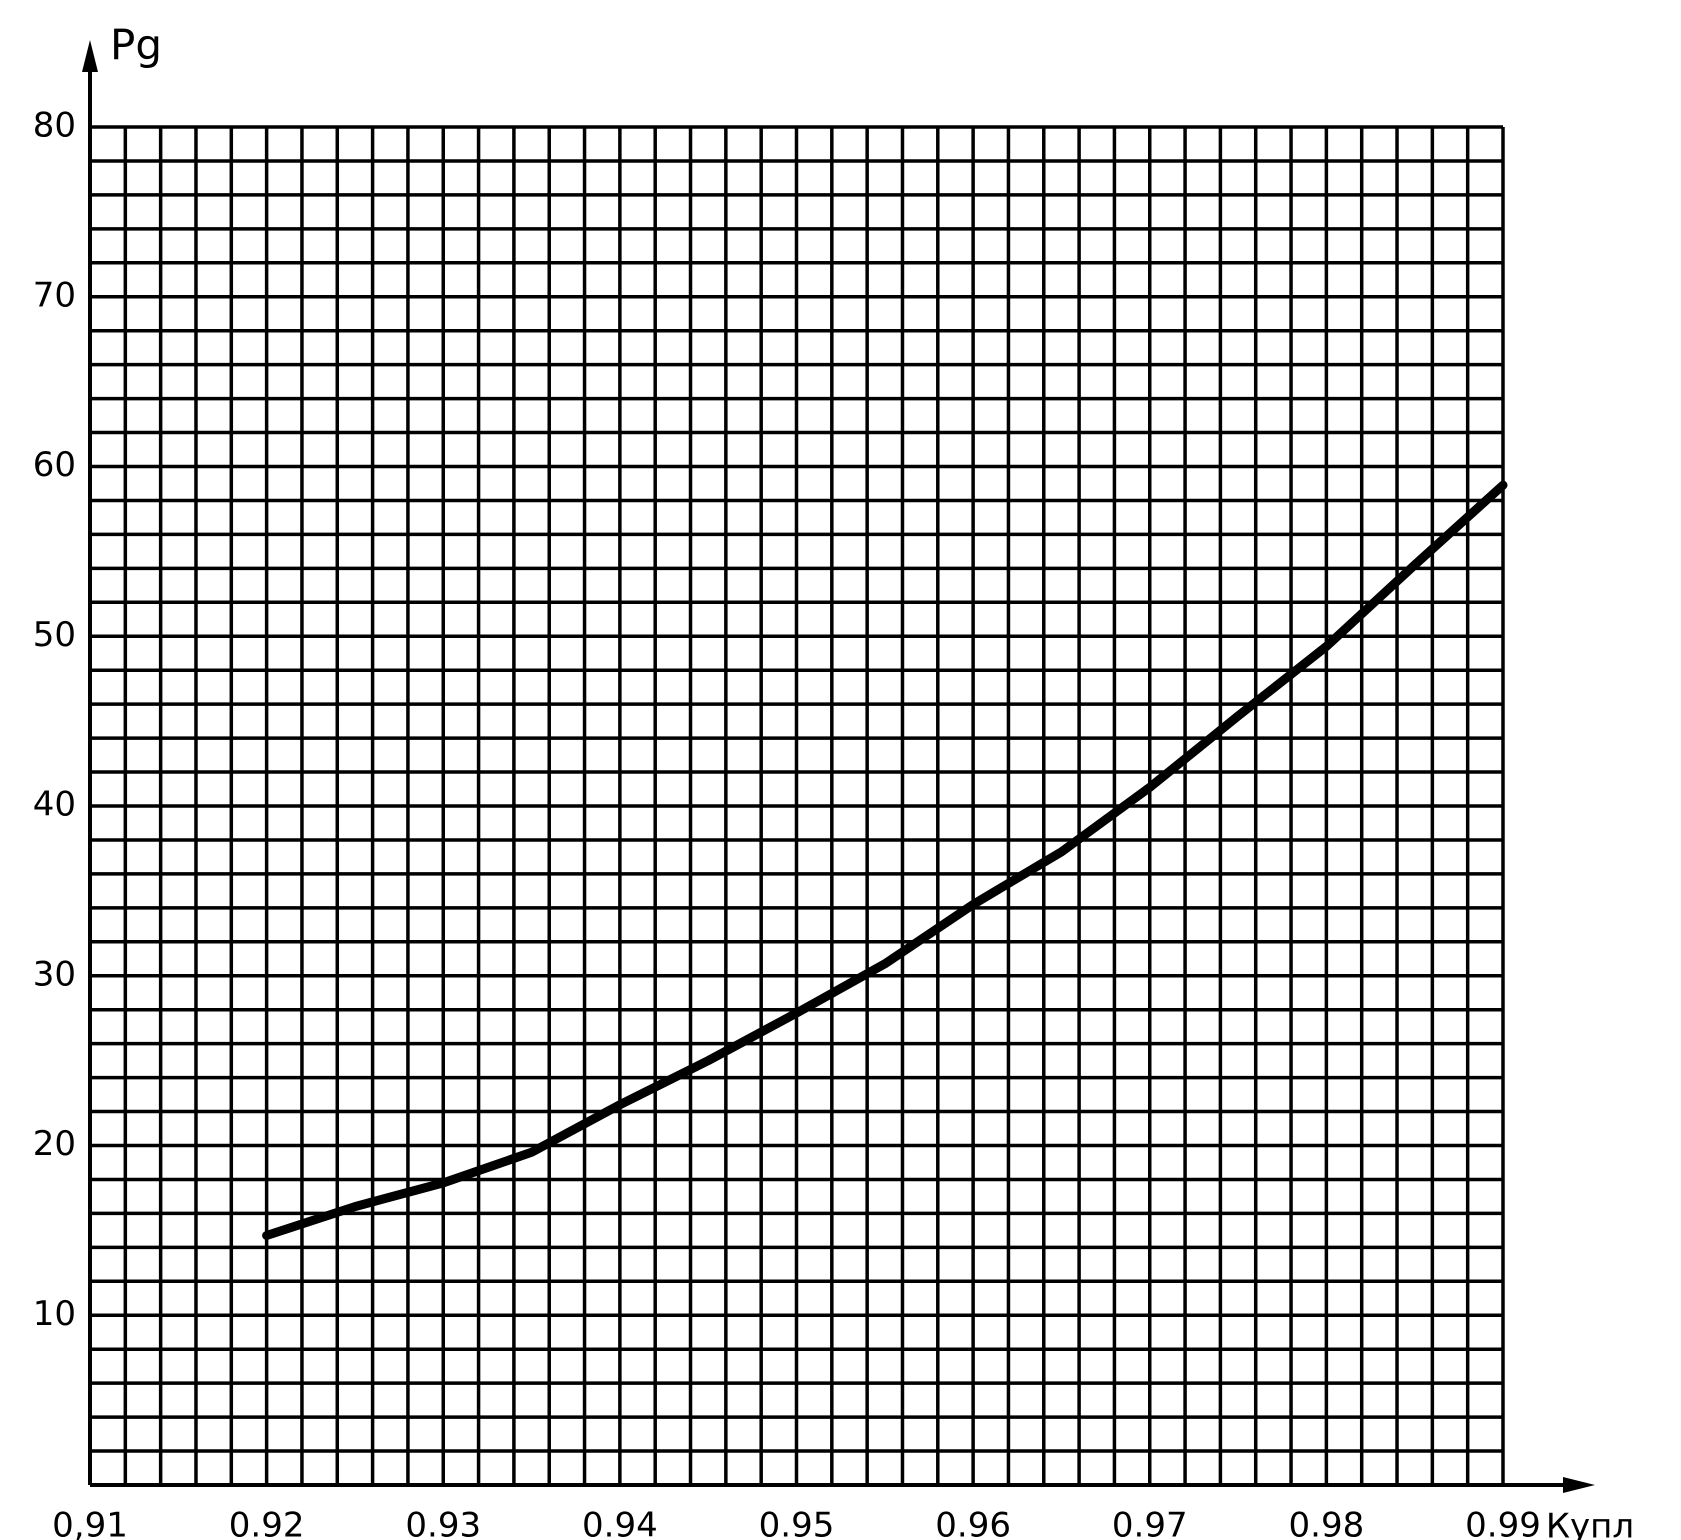 This screenshot has height=1540, width=1681. I want to click on x-tick-label: 0.93, so click(443, 1523).